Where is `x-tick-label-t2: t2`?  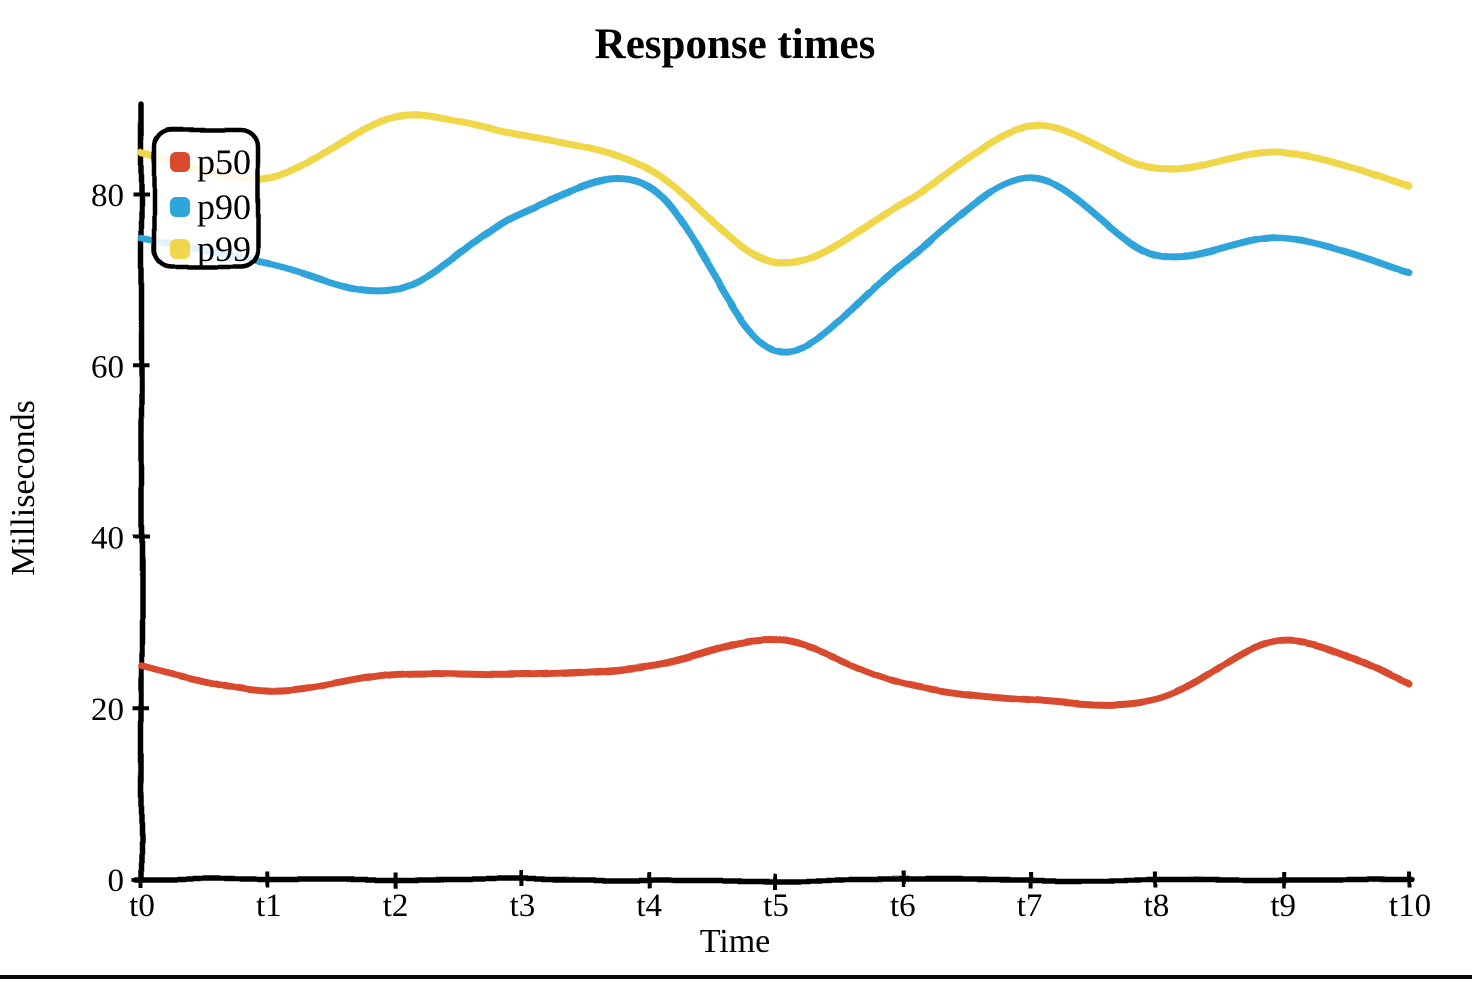 x-tick-label-t2: t2 is located at coordinates (396, 906).